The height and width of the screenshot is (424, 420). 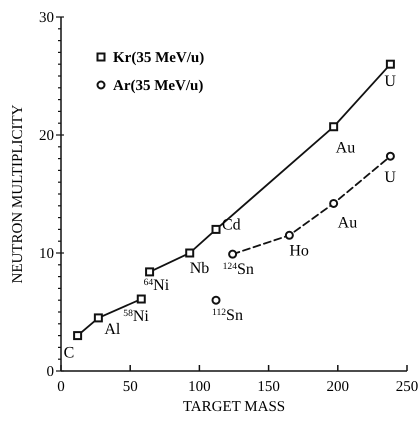 What do you see at coordinates (299, 251) in the screenshot?
I see `annotation: Ho` at bounding box center [299, 251].